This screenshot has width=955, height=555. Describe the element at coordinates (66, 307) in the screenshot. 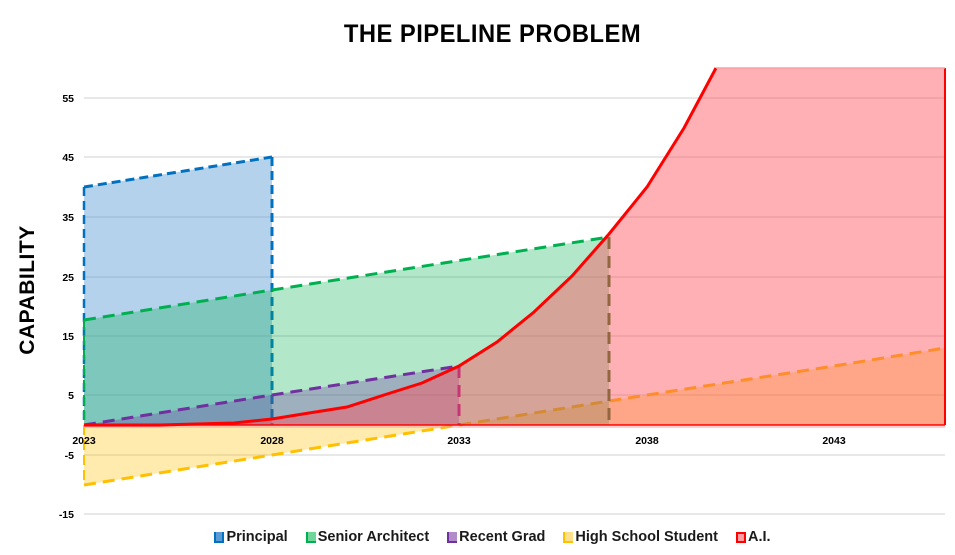

I see `y-axis-ticks: 55 45 35 25 15 5 -5 -15` at that location.